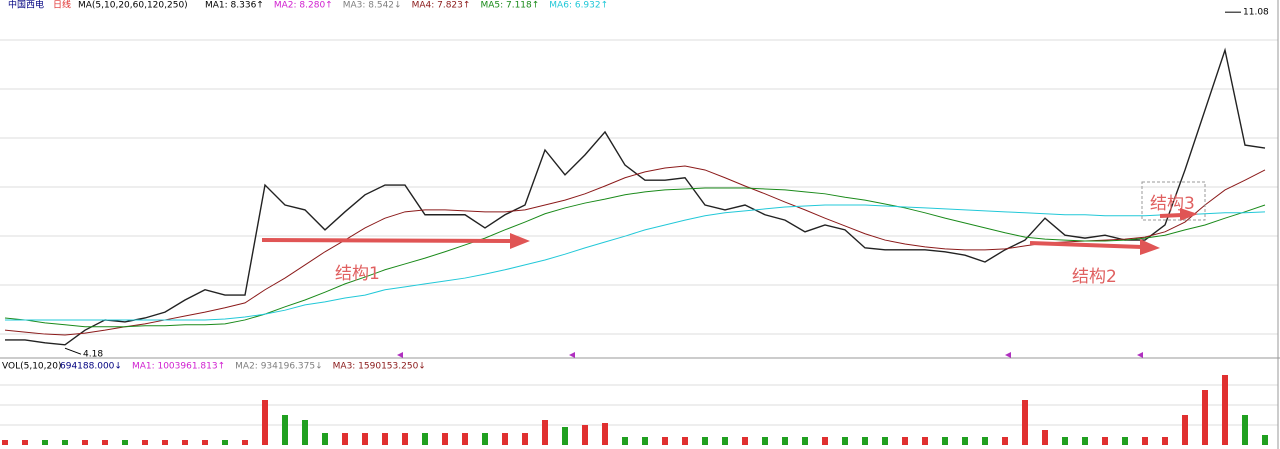  Describe the element at coordinates (509, 6) in the screenshot. I see `ma-value: MA5: 7.118↑` at that location.